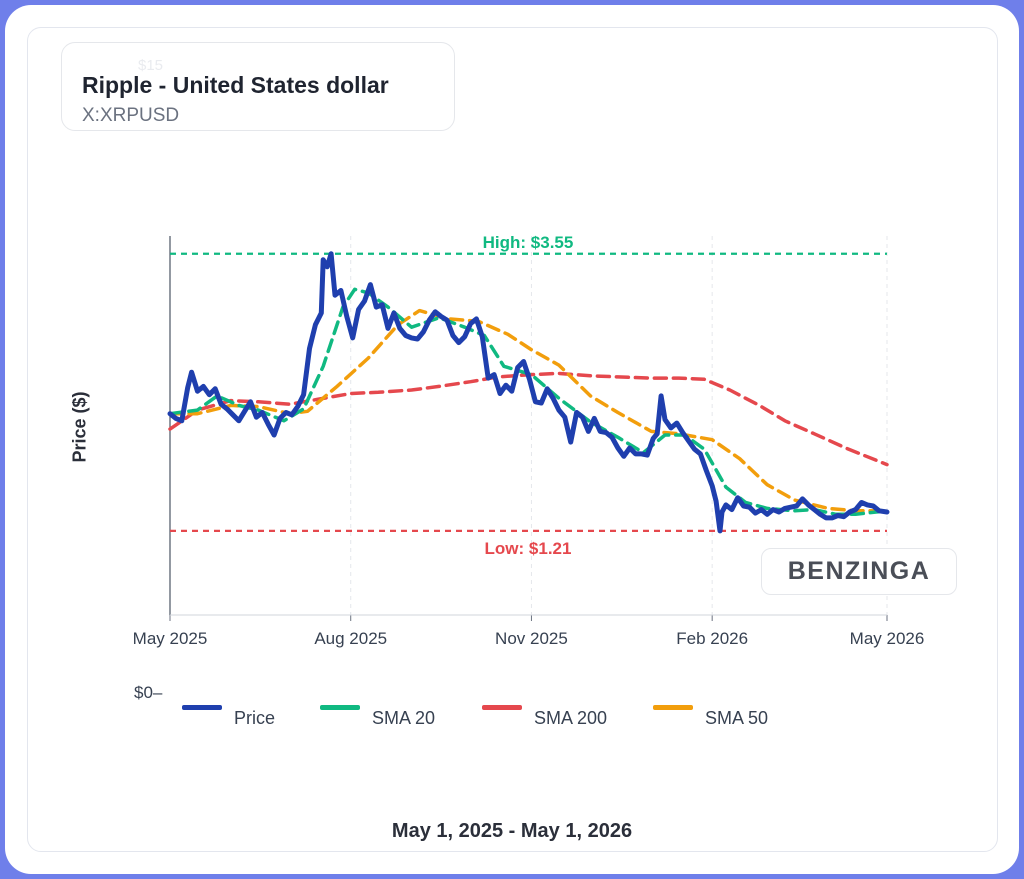 The height and width of the screenshot is (879, 1024). Describe the element at coordinates (571, 718) in the screenshot. I see `legend-label-sma200: SMA 200` at that location.